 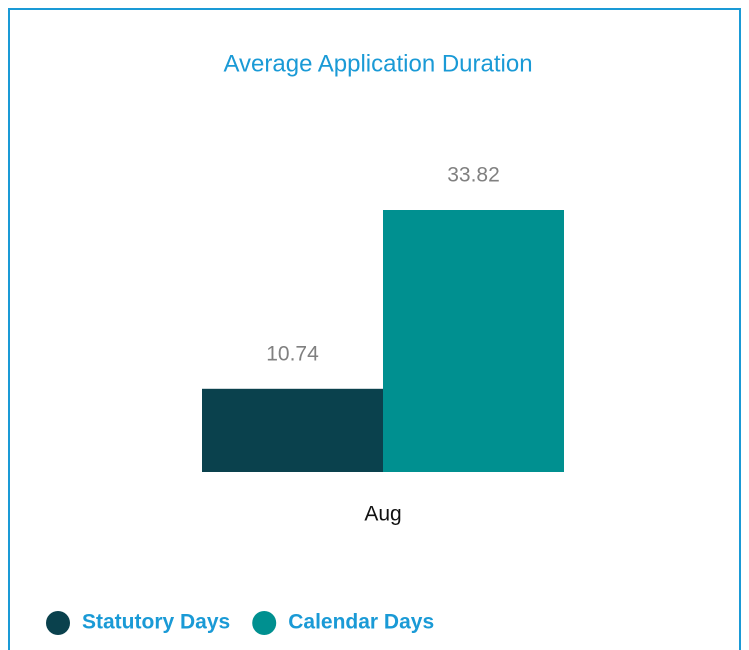 What do you see at coordinates (292, 353) in the screenshot?
I see `data-label: 10.74` at bounding box center [292, 353].